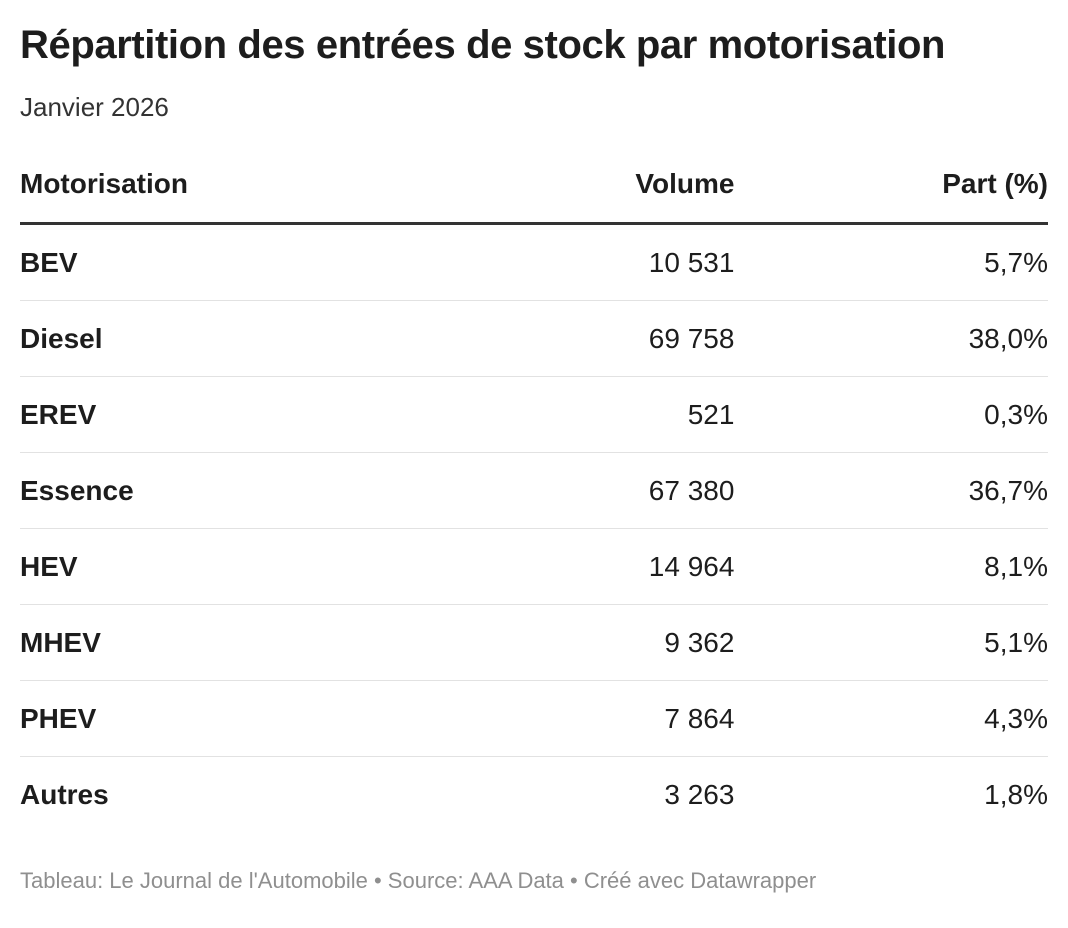 This screenshot has width=1068, height=928. What do you see at coordinates (891, 718) in the screenshot?
I see `cell-part: 4,3%` at bounding box center [891, 718].